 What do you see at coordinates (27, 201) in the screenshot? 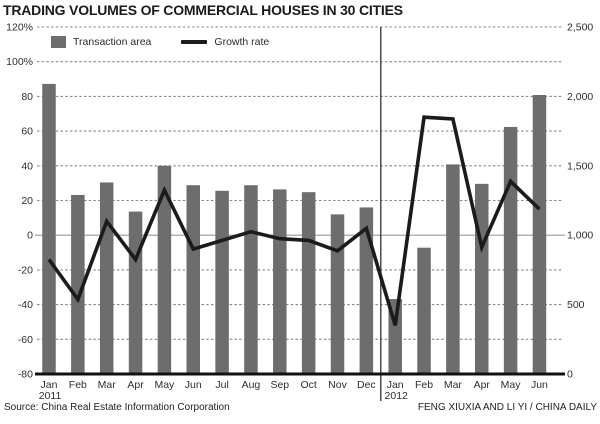
I see `left-axis-tick: 20` at bounding box center [27, 201].